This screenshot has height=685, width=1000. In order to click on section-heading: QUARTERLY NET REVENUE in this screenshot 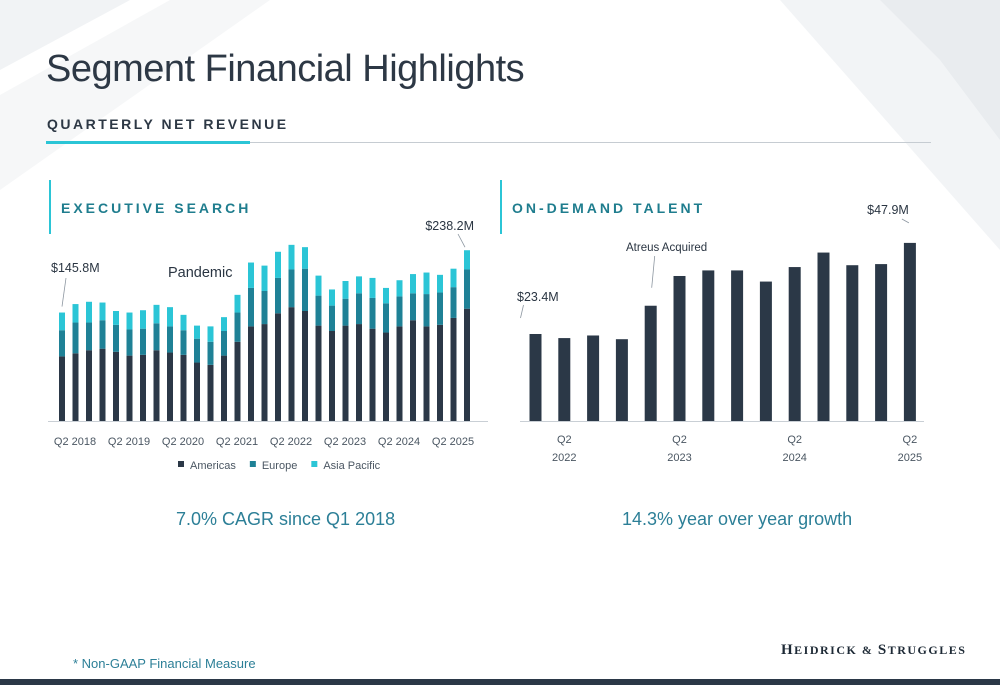, I will do `click(168, 124)`.